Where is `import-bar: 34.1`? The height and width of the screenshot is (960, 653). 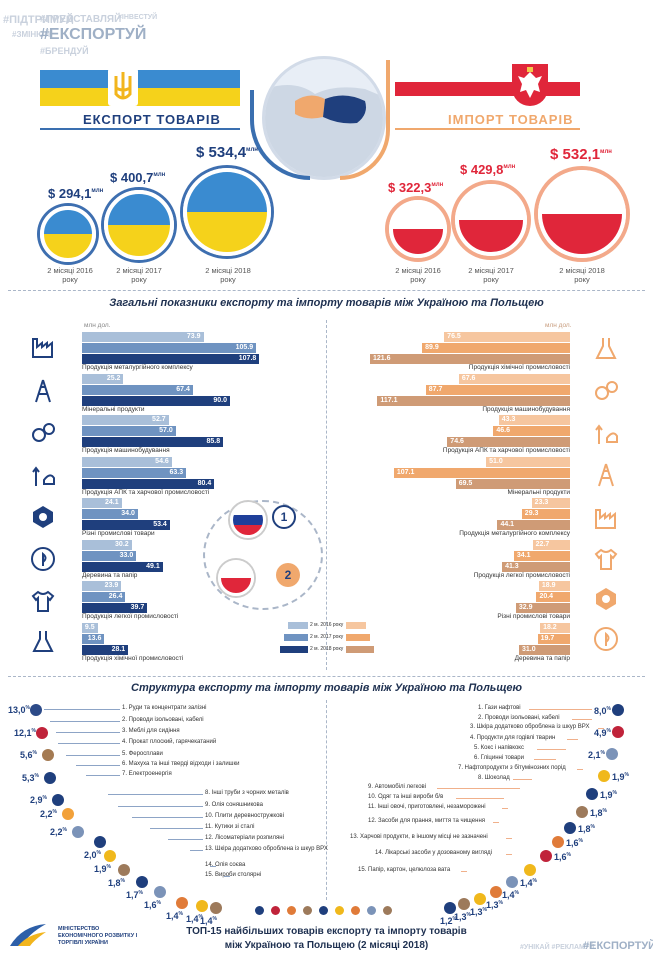
import-bar: 34.1 is located at coordinates (541, 555).